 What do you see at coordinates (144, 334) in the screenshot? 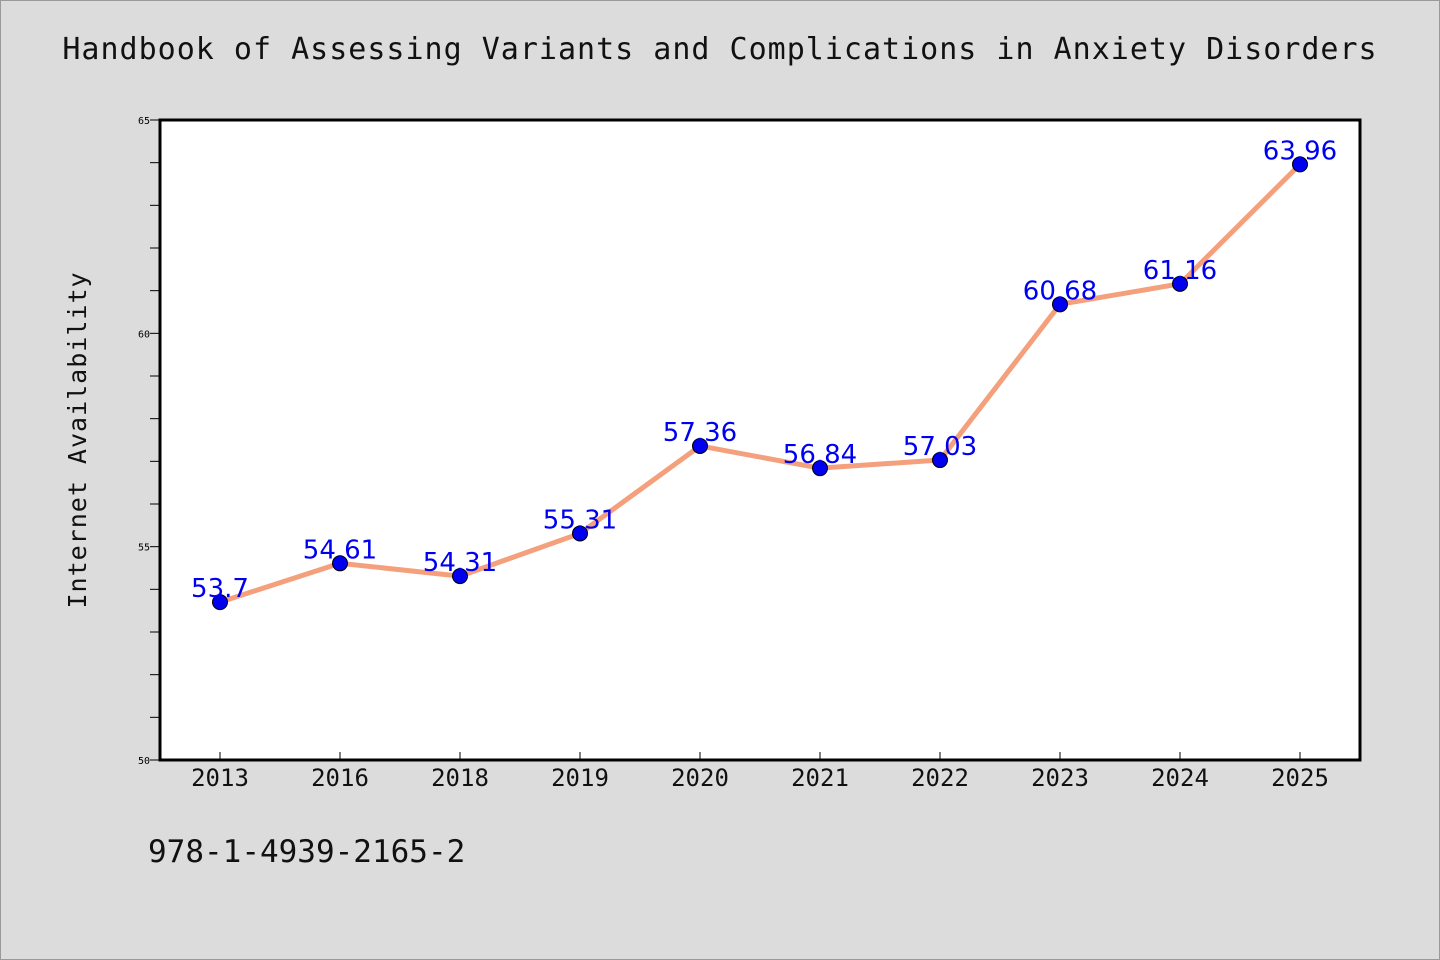
I see `y-tick-label: 60` at bounding box center [144, 334].